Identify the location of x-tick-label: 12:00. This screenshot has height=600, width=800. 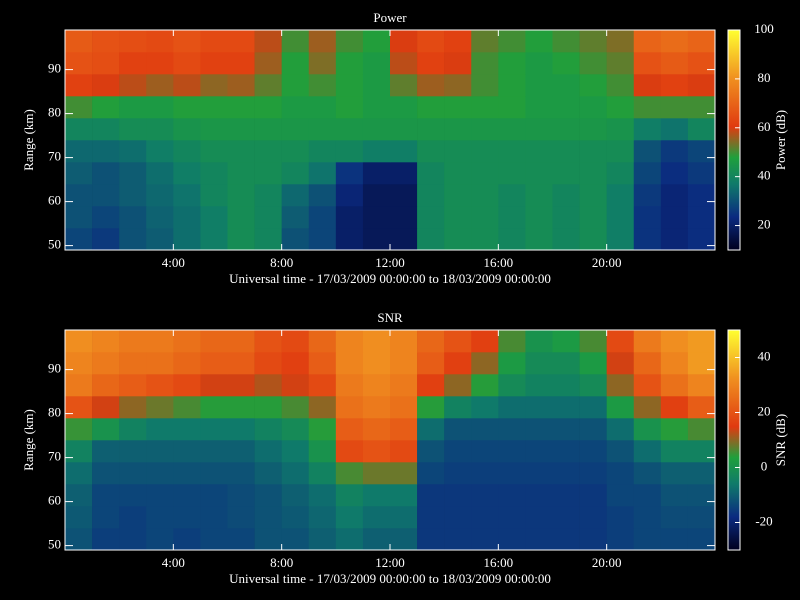
(390, 262).